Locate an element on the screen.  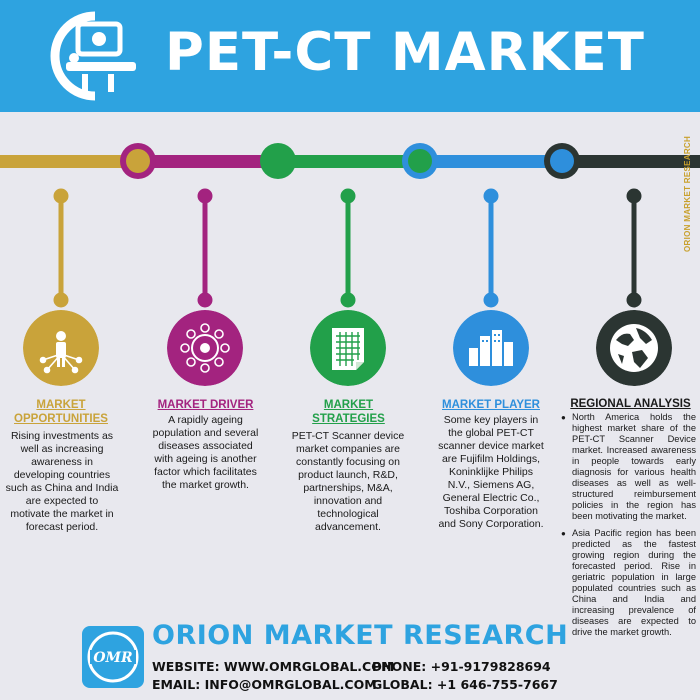
omr-logo-text: OMR is located at coordinates (112, 658).